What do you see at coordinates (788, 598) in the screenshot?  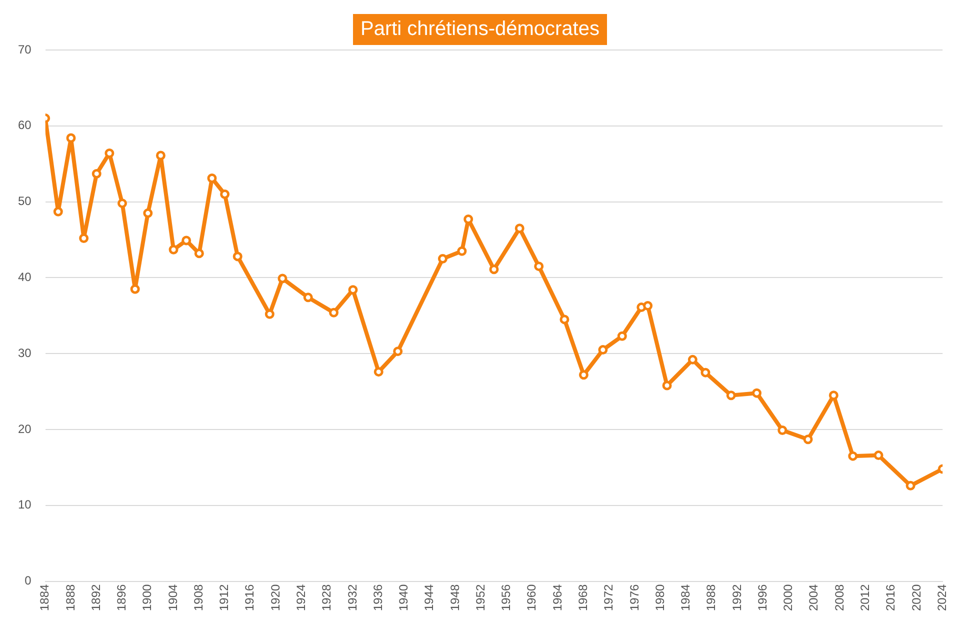 I see `x-tick-label: 2000` at bounding box center [788, 598].